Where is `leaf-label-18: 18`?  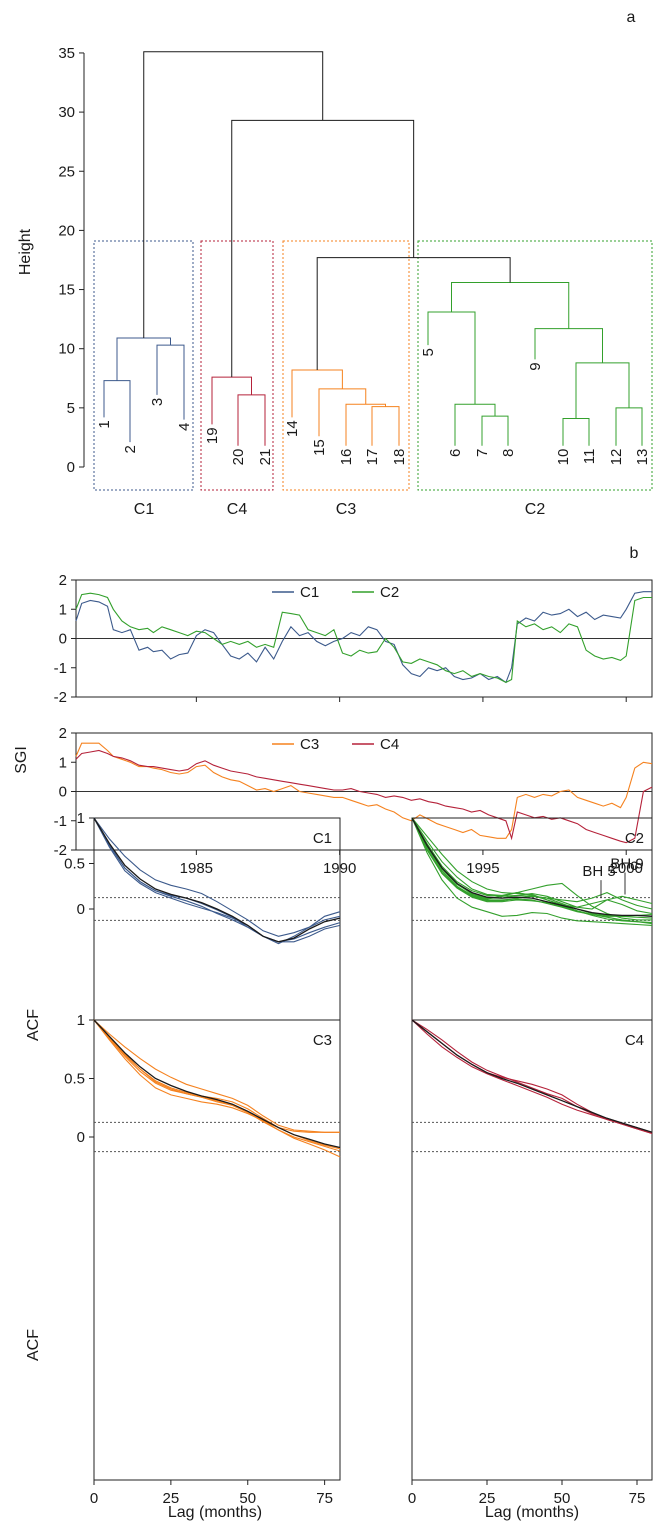
leaf-label-18: 18 is located at coordinates (399, 457).